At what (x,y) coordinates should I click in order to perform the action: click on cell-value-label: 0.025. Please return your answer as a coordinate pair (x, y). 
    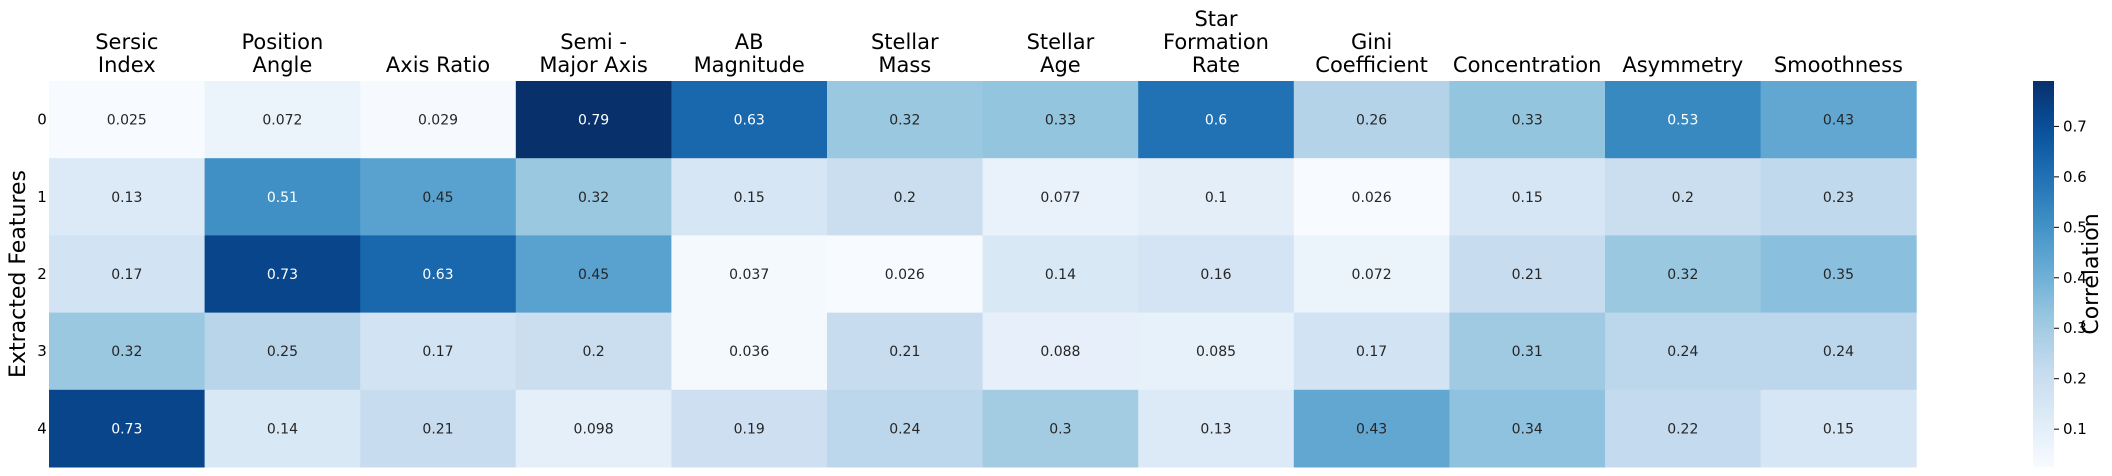
    Looking at the image, I should click on (127, 121).